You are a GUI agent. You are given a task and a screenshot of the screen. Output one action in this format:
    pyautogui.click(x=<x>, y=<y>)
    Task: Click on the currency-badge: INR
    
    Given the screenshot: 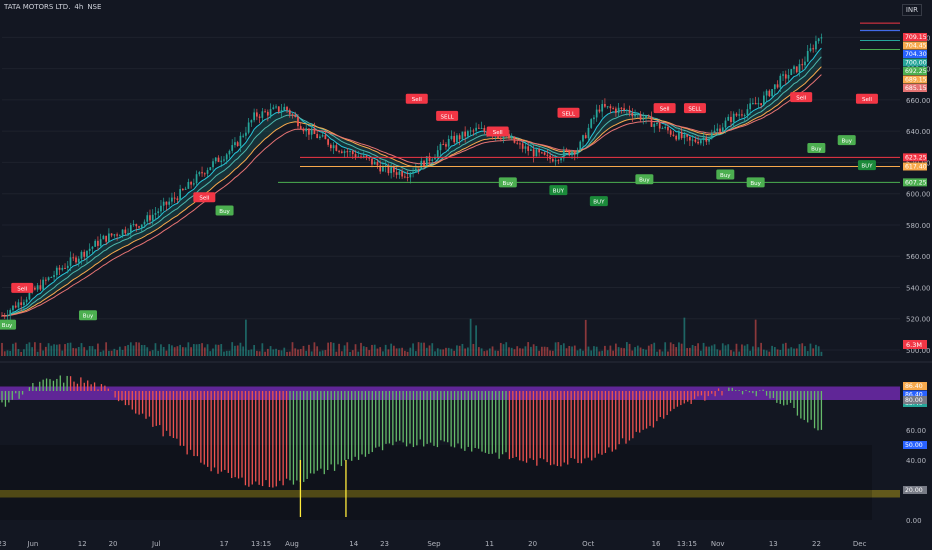 What is the action you would take?
    pyautogui.click(x=911, y=10)
    